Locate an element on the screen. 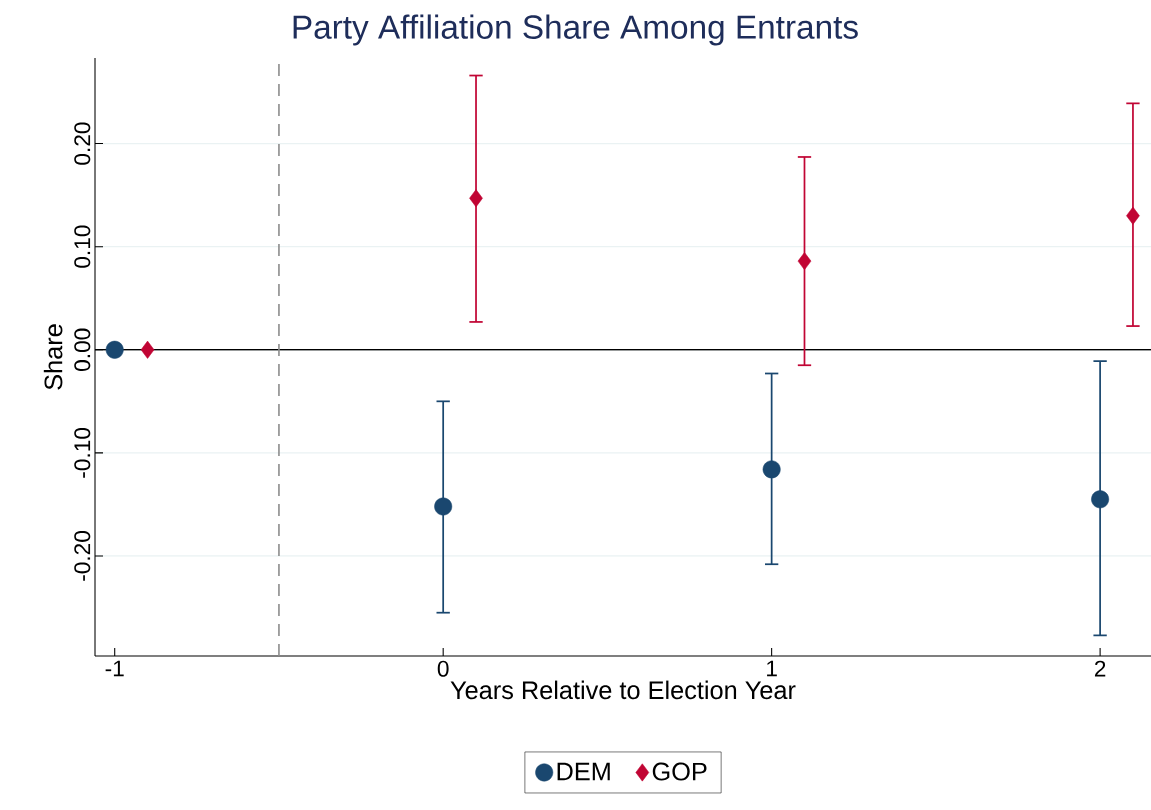 The width and height of the screenshot is (1151, 810). y-tick-label: 0.20 is located at coordinates (82, 143).